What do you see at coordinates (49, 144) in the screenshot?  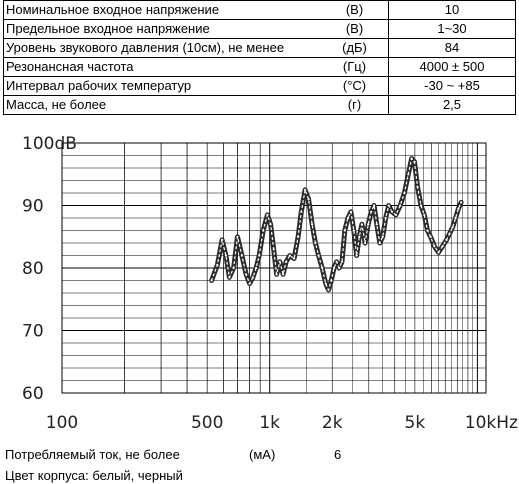 I see `y-tick-label: 100dB` at bounding box center [49, 144].